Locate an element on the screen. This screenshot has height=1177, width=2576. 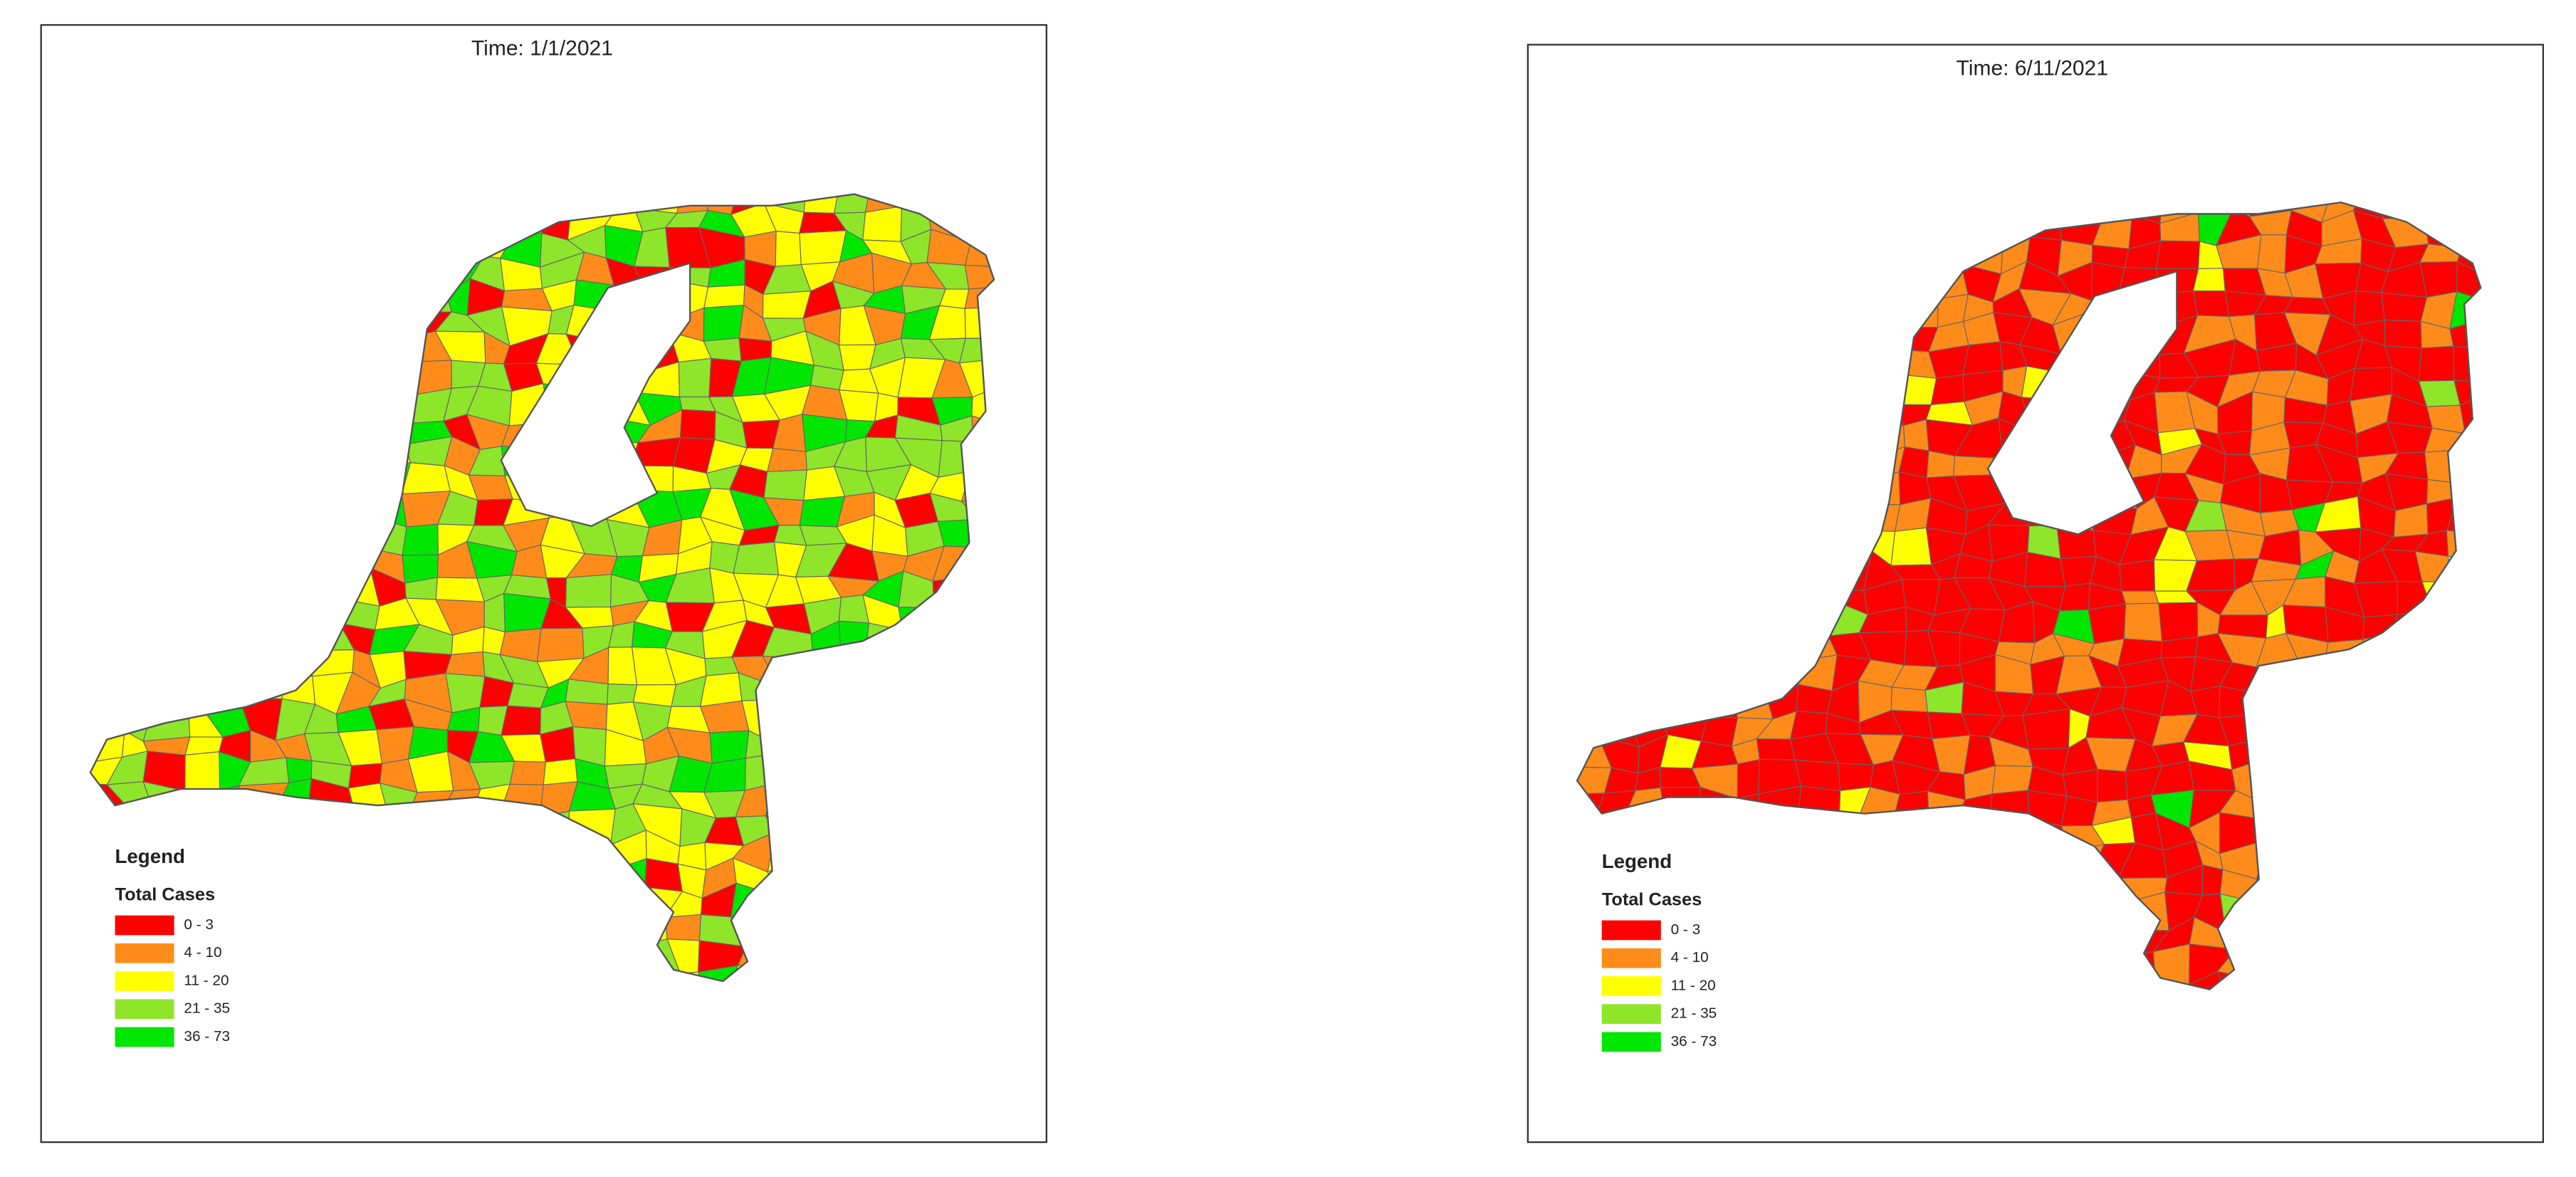
legend-swatch is located at coordinates (1631, 930).